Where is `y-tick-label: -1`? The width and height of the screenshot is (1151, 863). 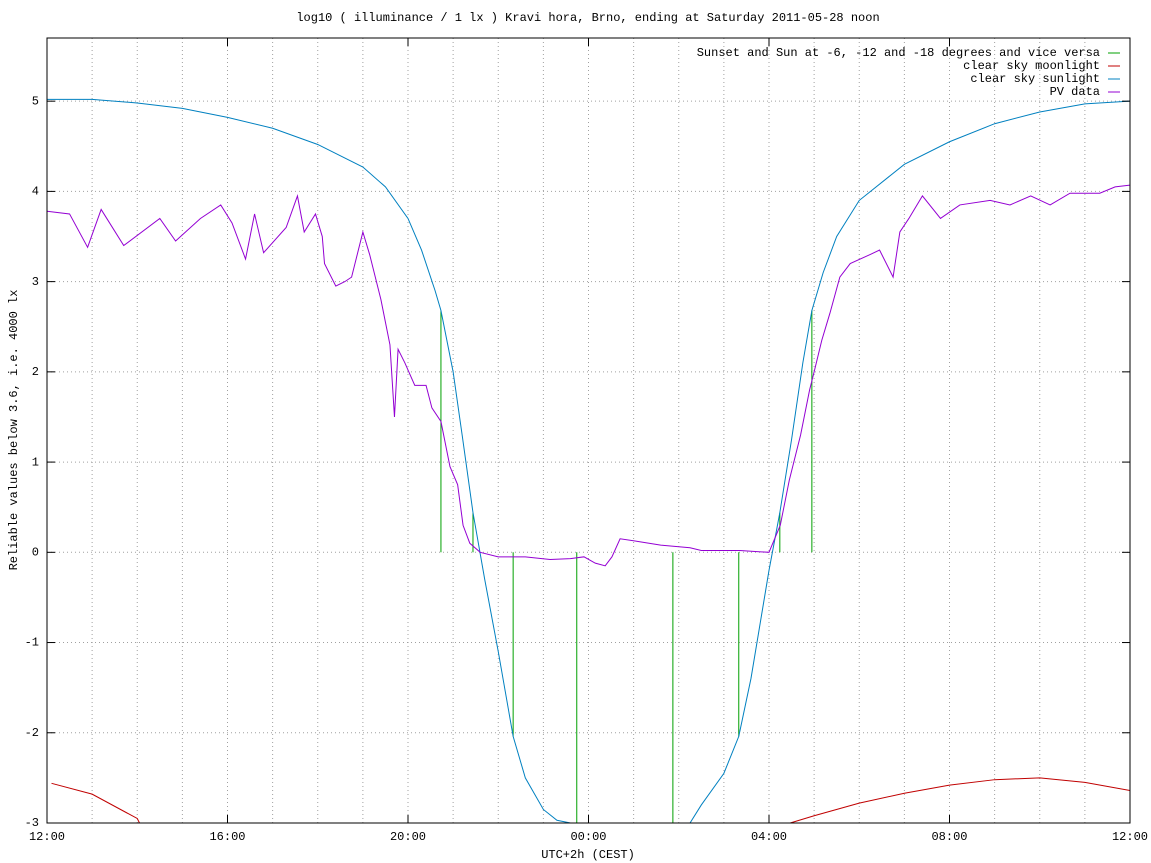
y-tick-label: -1 is located at coordinates (32, 643).